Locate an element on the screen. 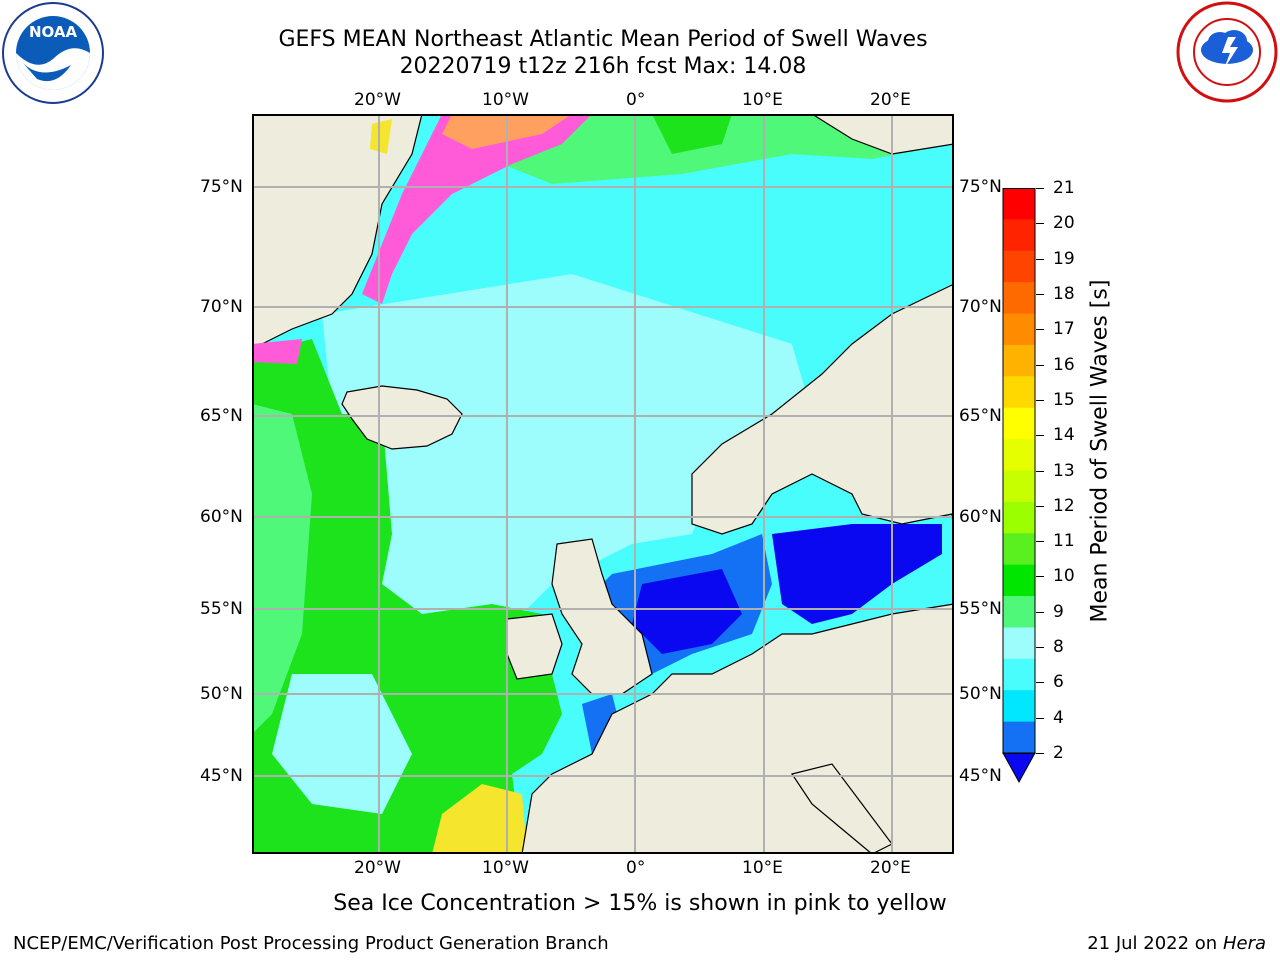  italy-land is located at coordinates (842, 809).